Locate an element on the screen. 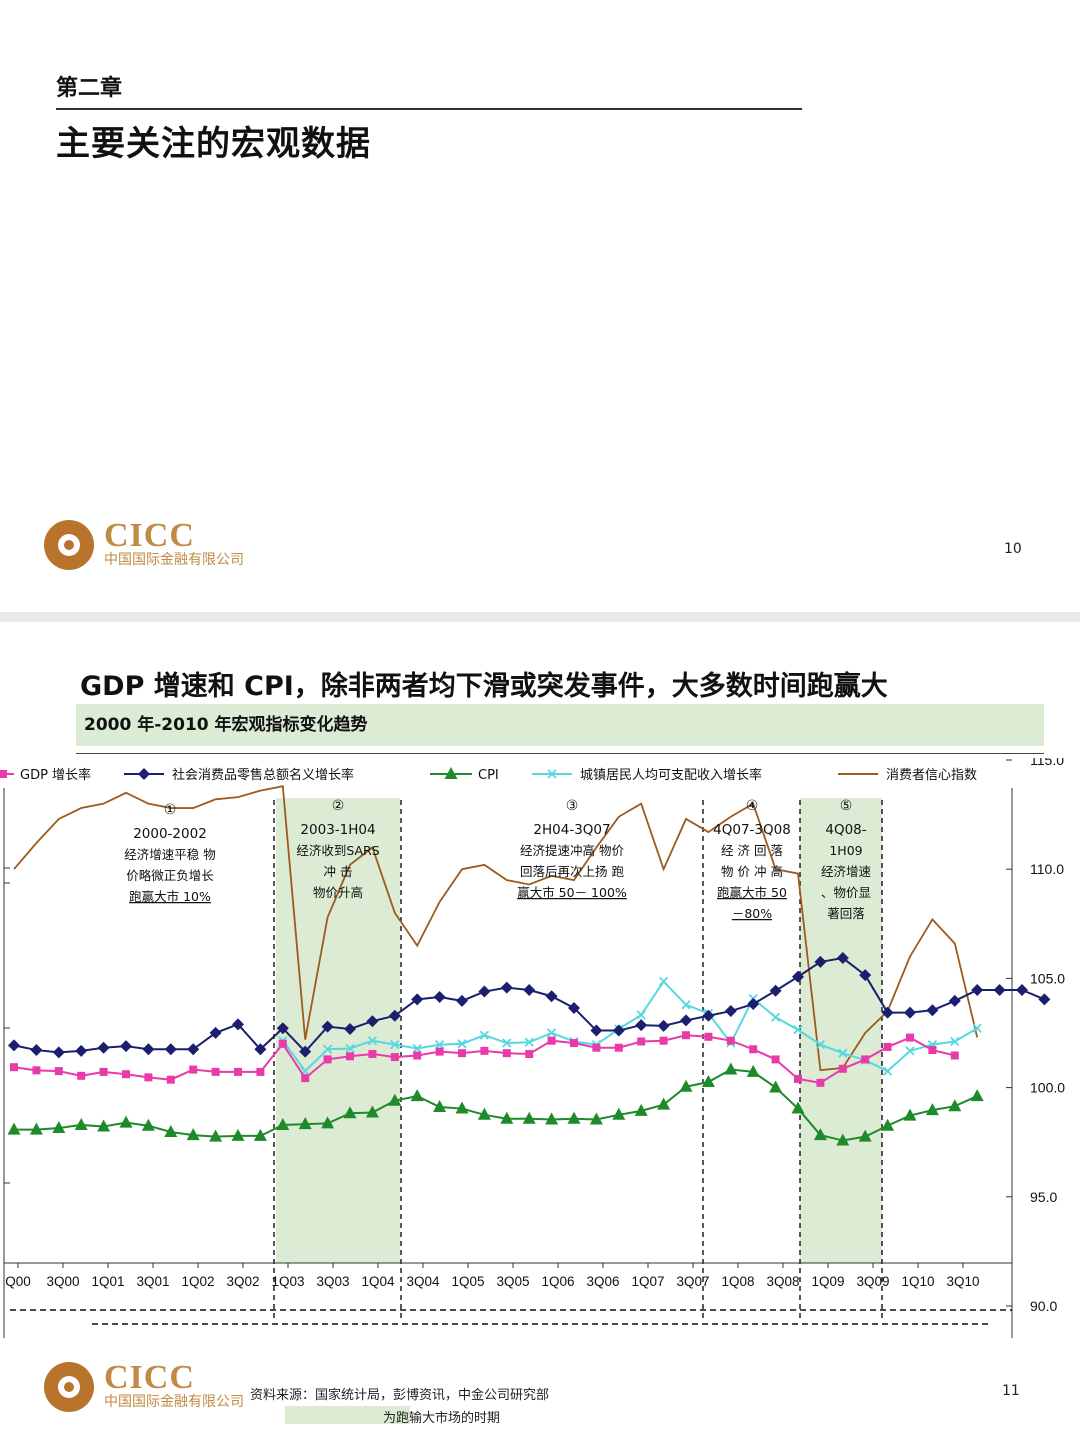  source-note: 资料来源：国家统计局，彭博资讯，中金公司研究部 is located at coordinates (400, 1395).